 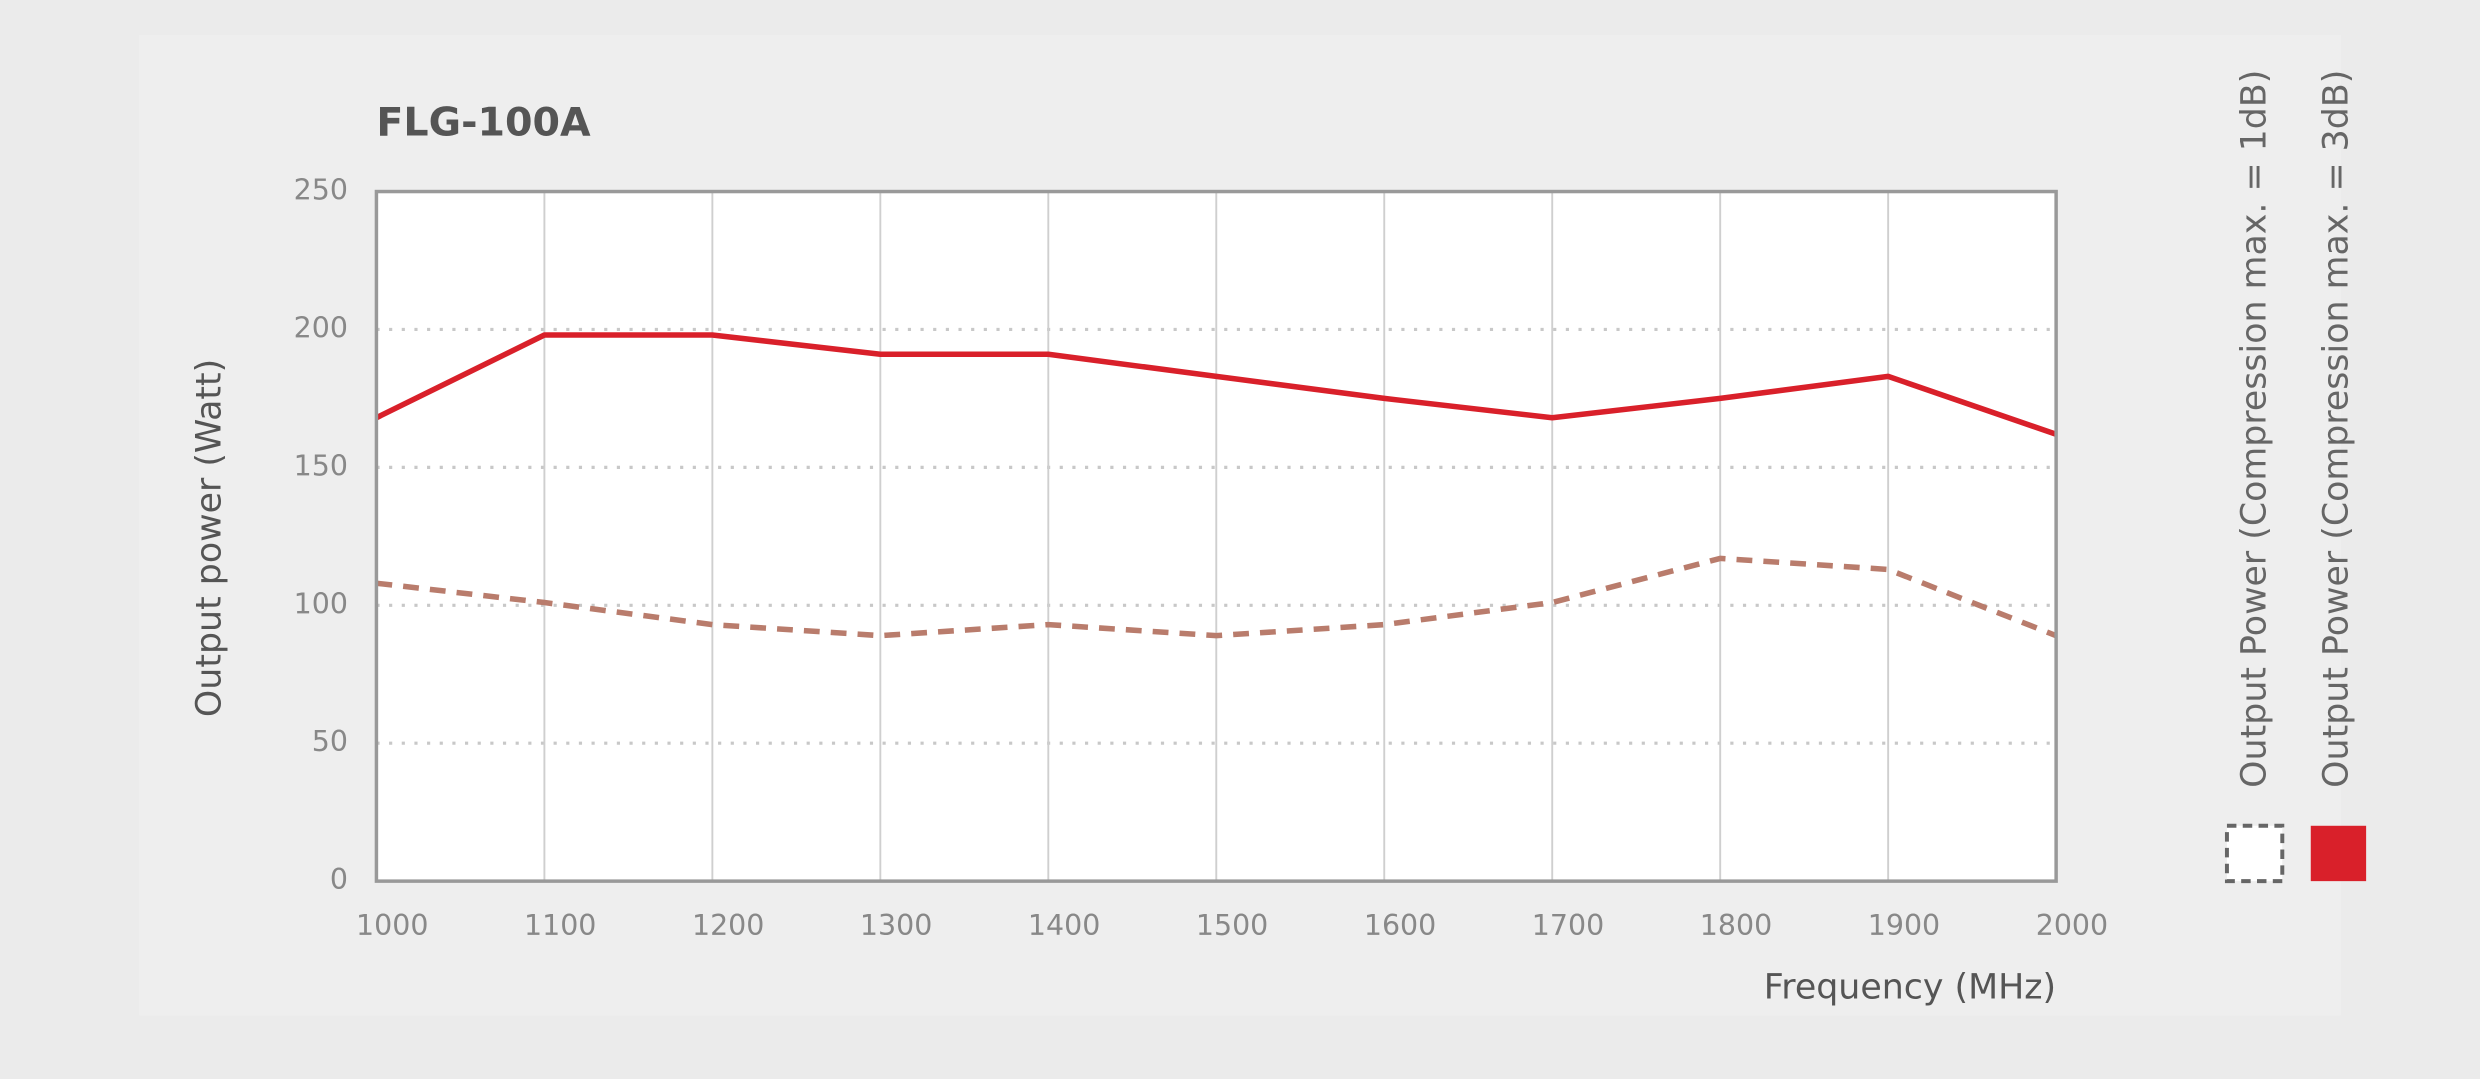 I want to click on y-tick-label: 50, so click(x=330, y=741).